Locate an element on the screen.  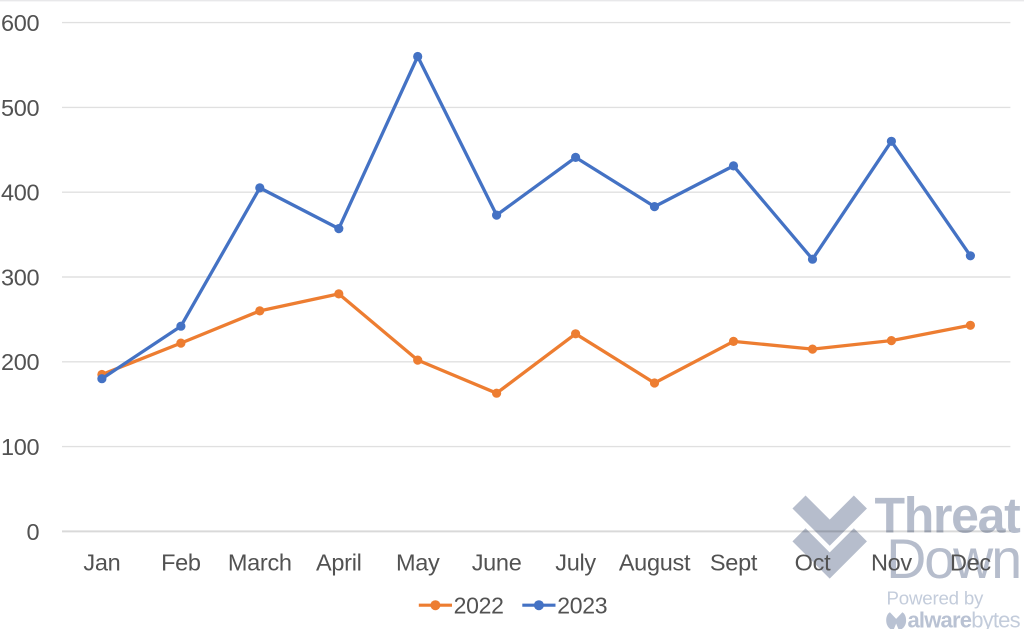
svg-text: Down is located at coordinates (953, 559).